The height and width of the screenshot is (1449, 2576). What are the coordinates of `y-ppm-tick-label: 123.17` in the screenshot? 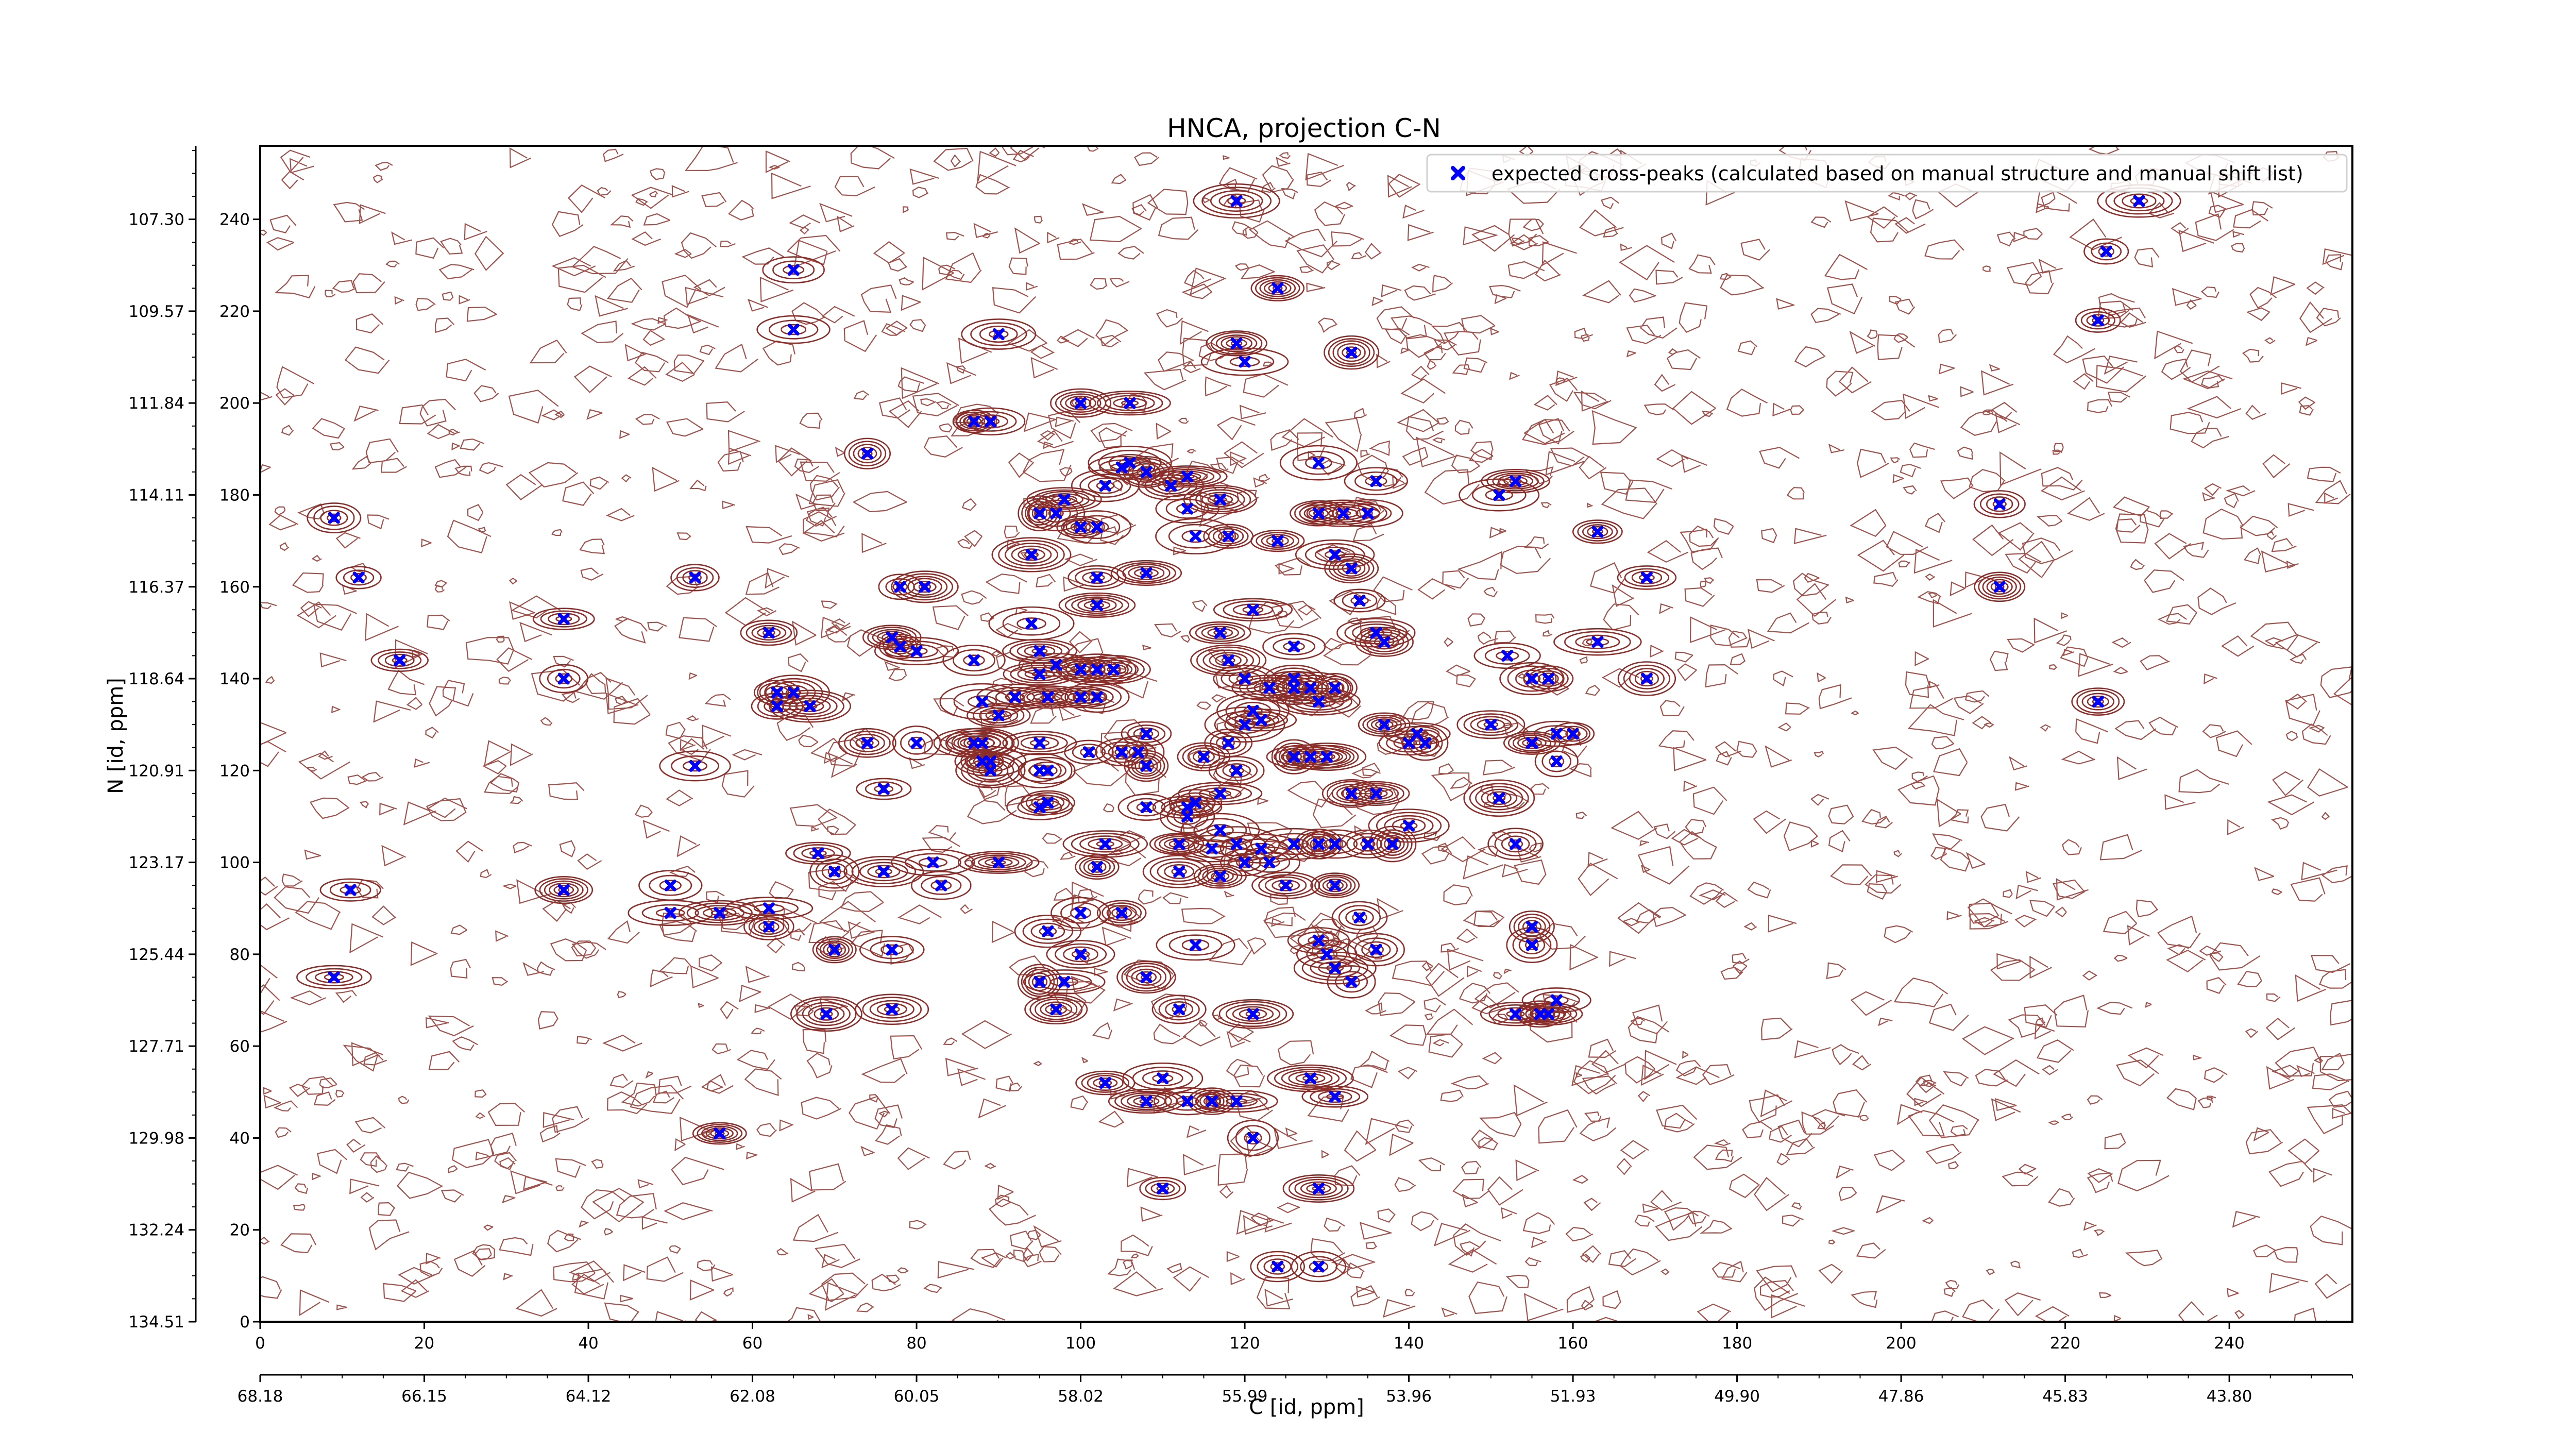 It's located at (156, 863).